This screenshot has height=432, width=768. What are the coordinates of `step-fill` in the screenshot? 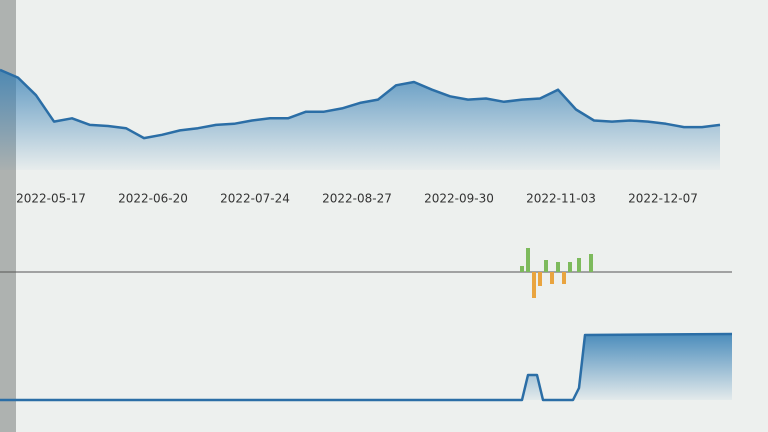 It's located at (366, 367).